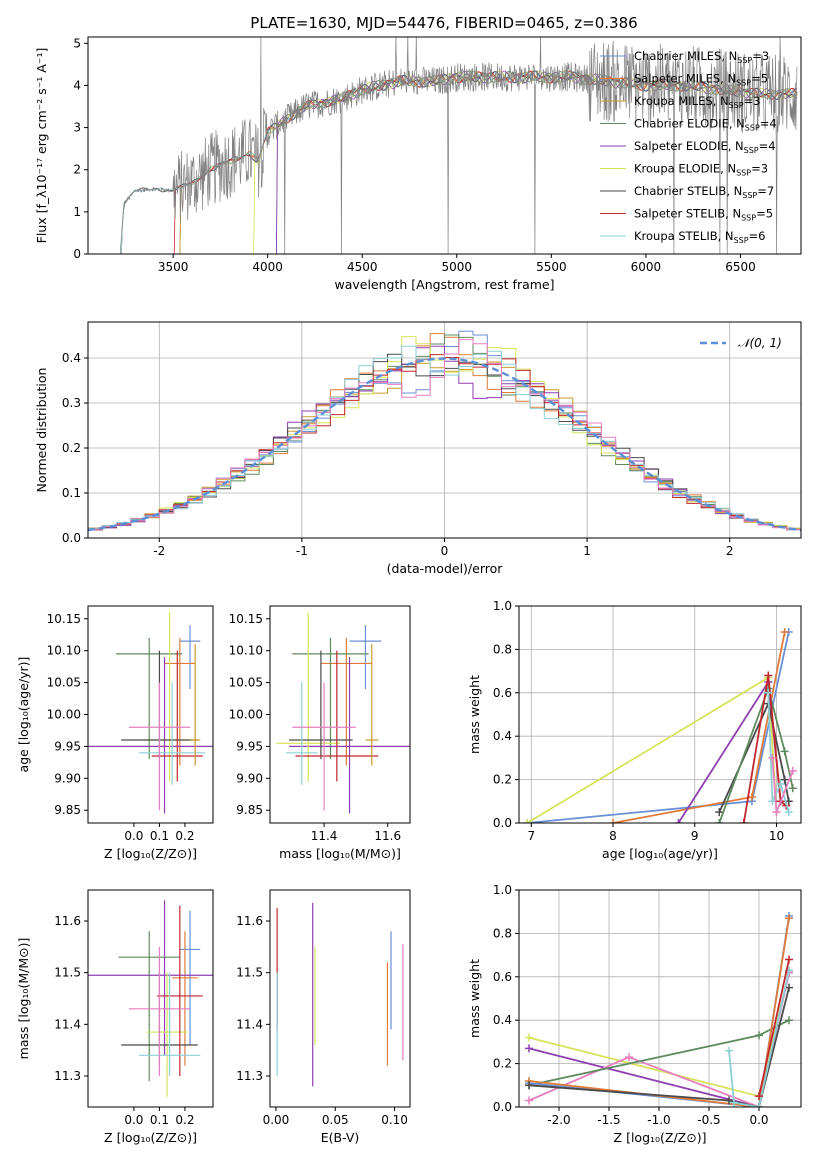 The height and width of the screenshot is (1170, 819). I want to click on y-tick-label: 11.6, so click(67, 921).